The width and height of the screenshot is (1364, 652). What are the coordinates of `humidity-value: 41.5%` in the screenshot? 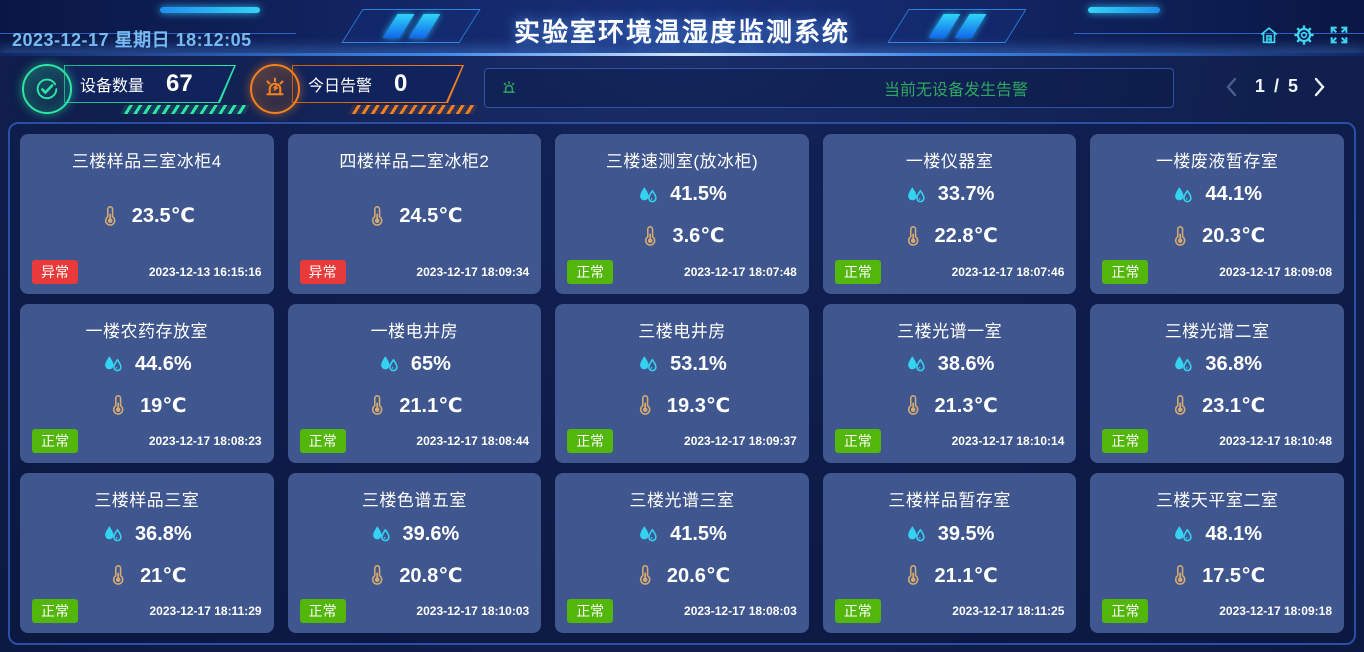 It's located at (698, 194).